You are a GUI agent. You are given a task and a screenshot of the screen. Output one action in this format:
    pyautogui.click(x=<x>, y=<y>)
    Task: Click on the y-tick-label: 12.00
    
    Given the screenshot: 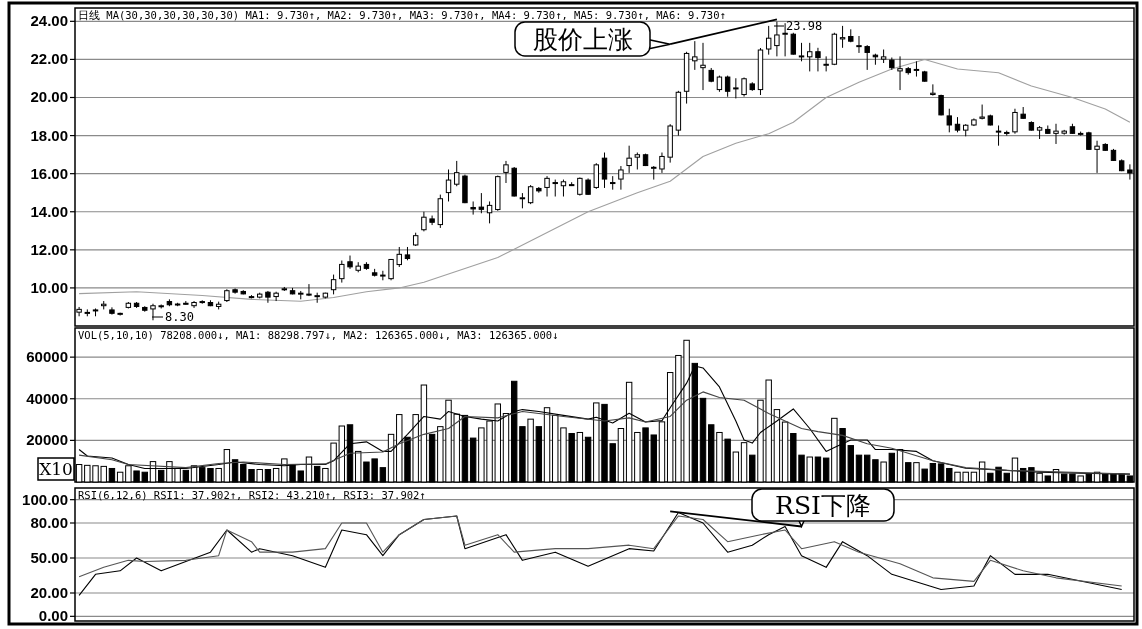 What is the action you would take?
    pyautogui.click(x=49, y=249)
    